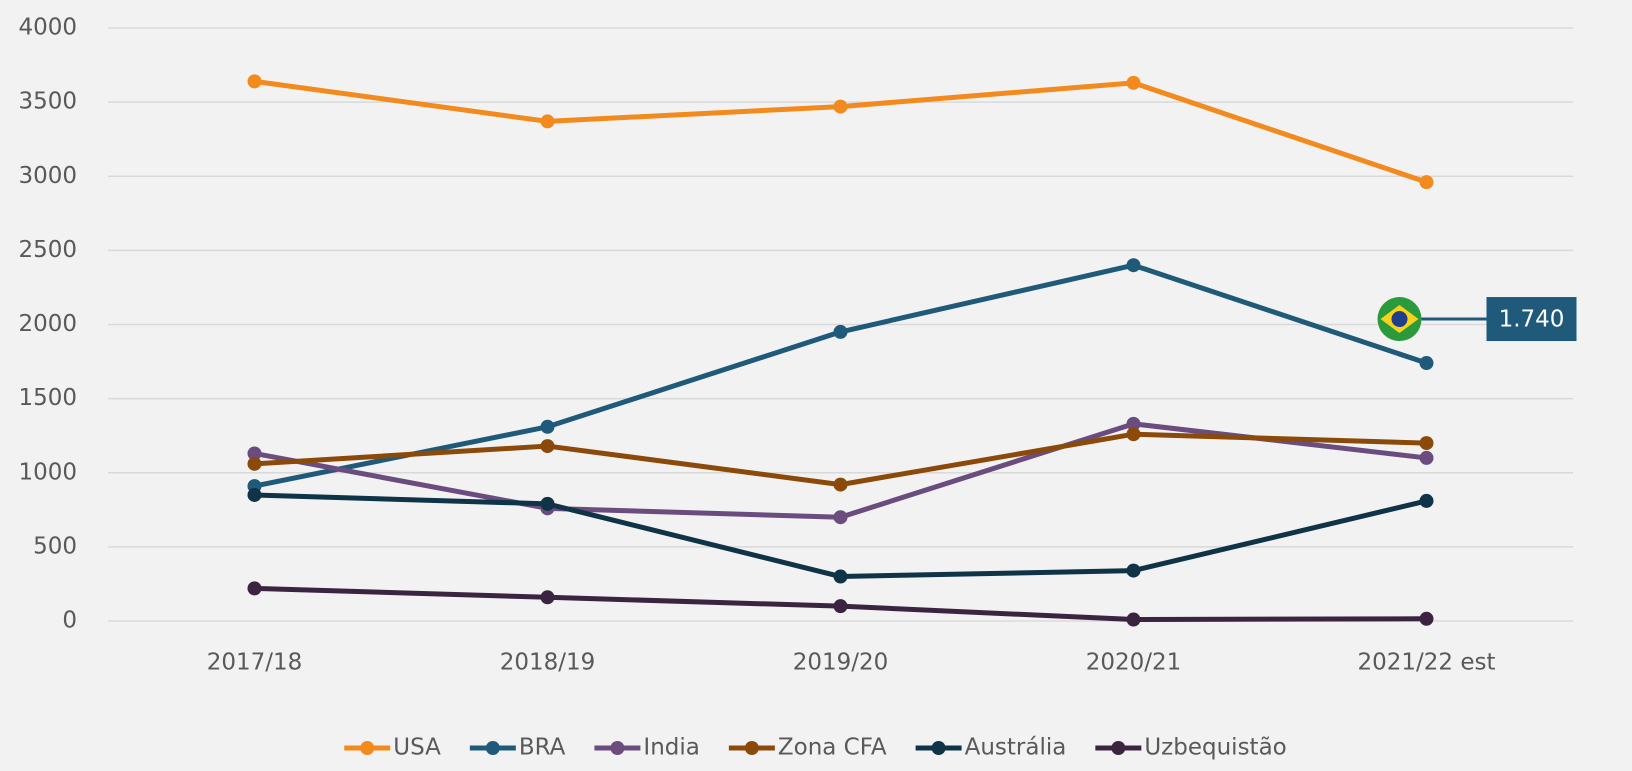  I want to click on legend-label: Austrália, so click(1016, 748).